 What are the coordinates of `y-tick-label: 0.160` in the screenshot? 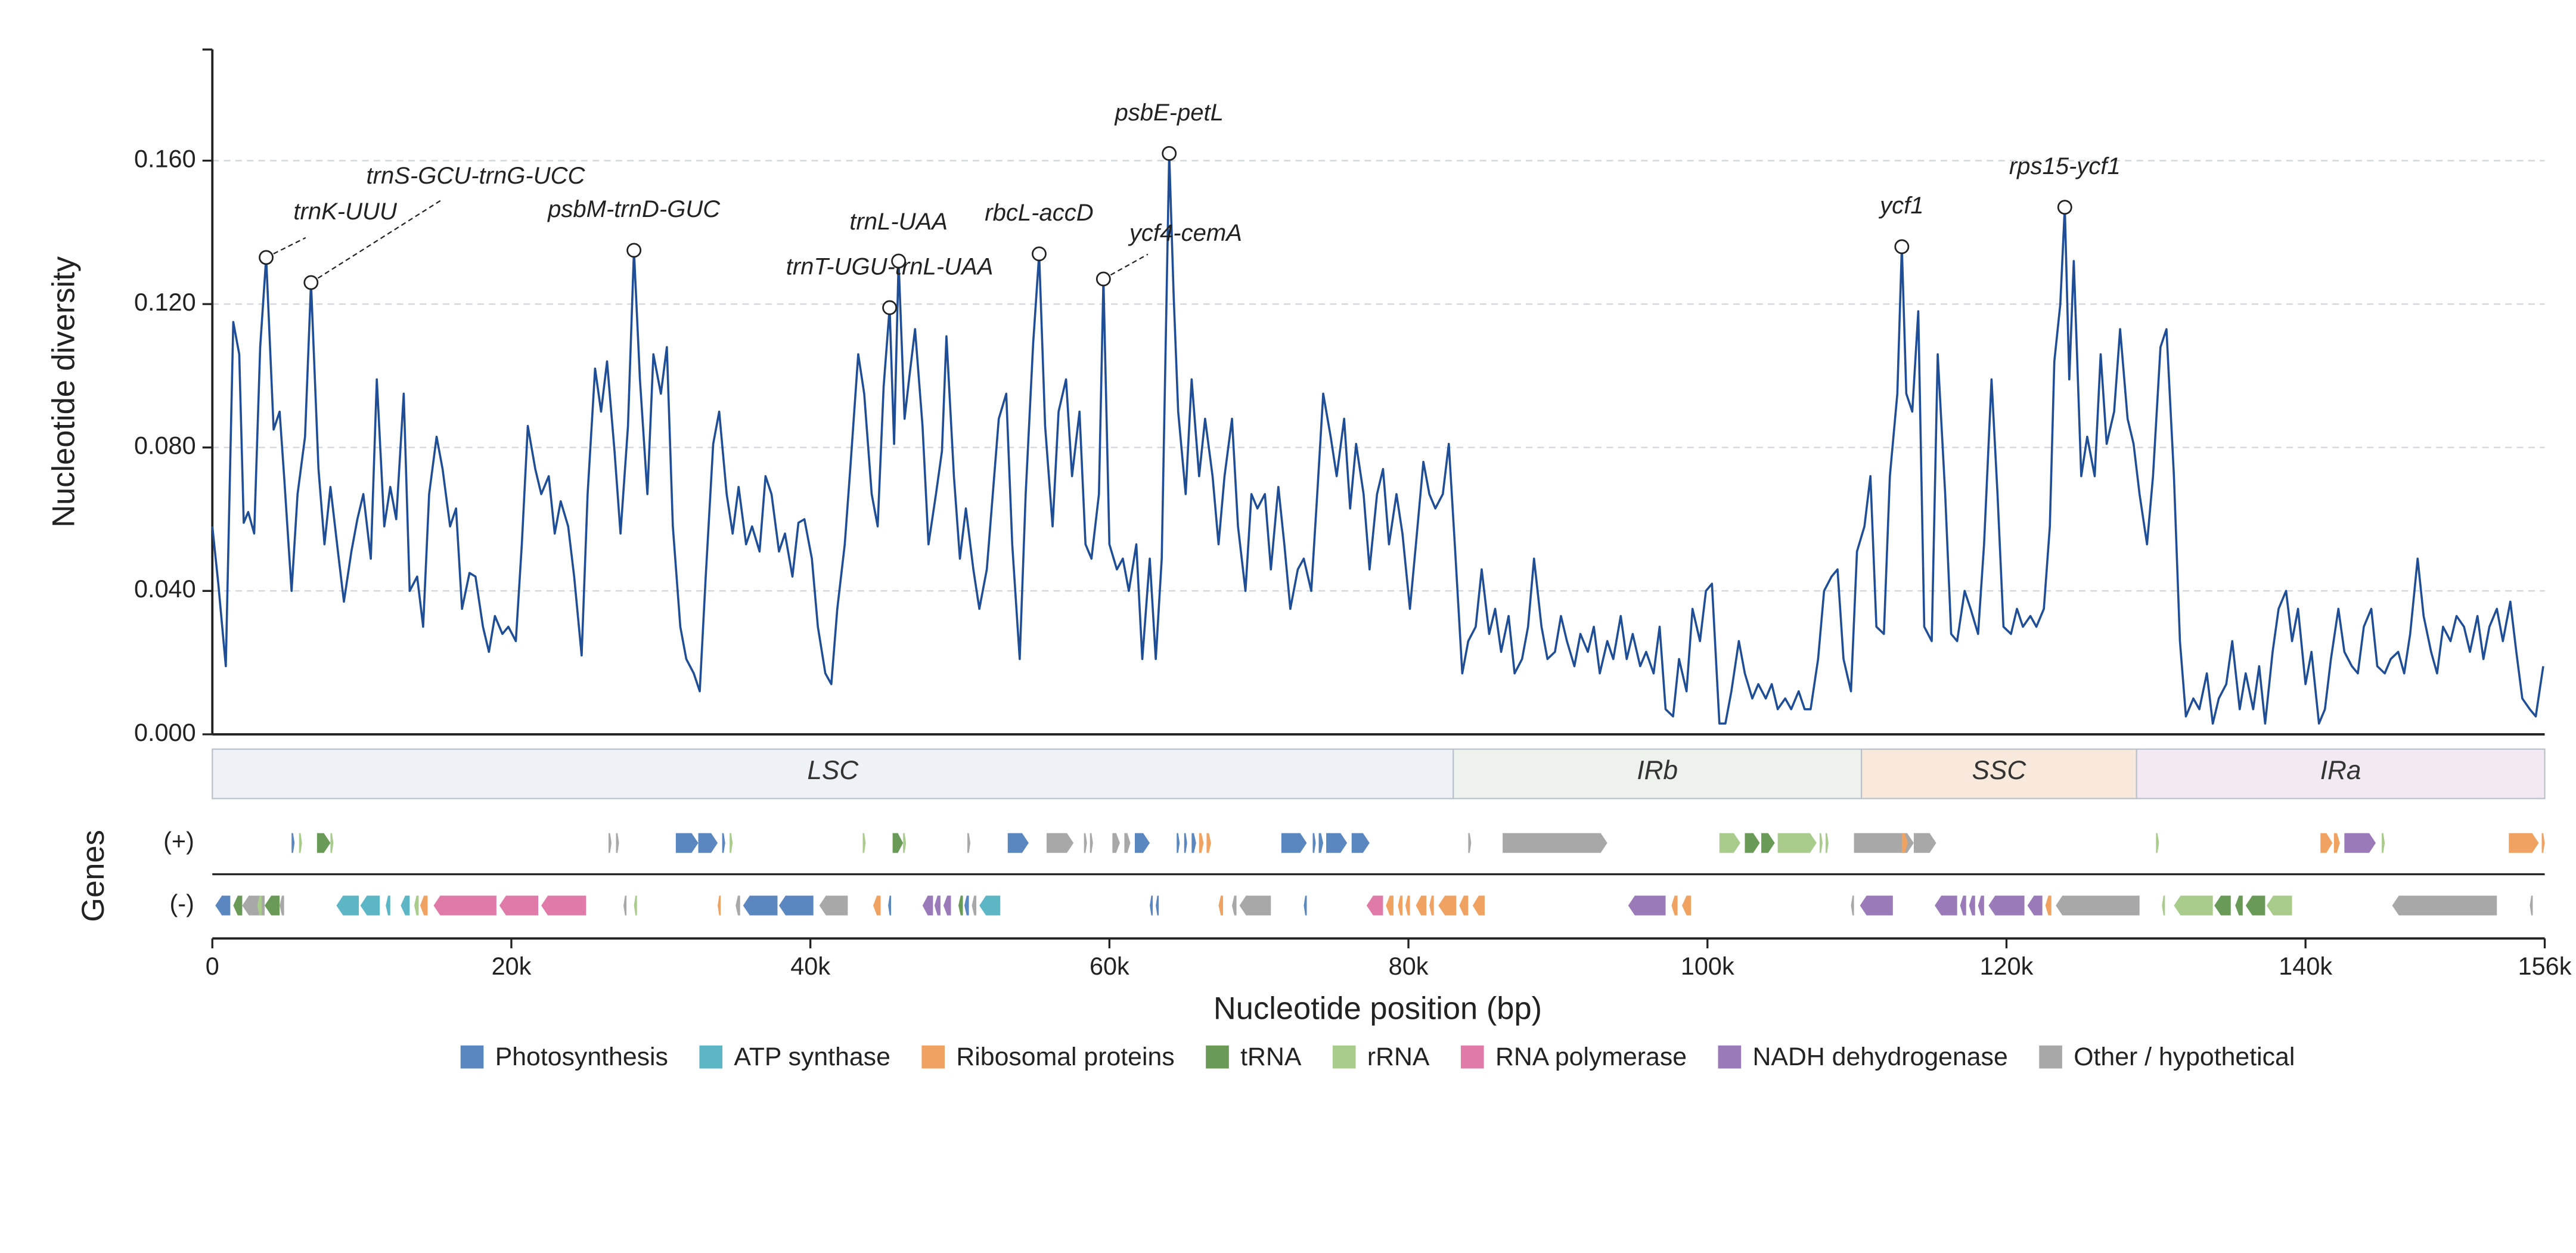 It's located at (165, 158).